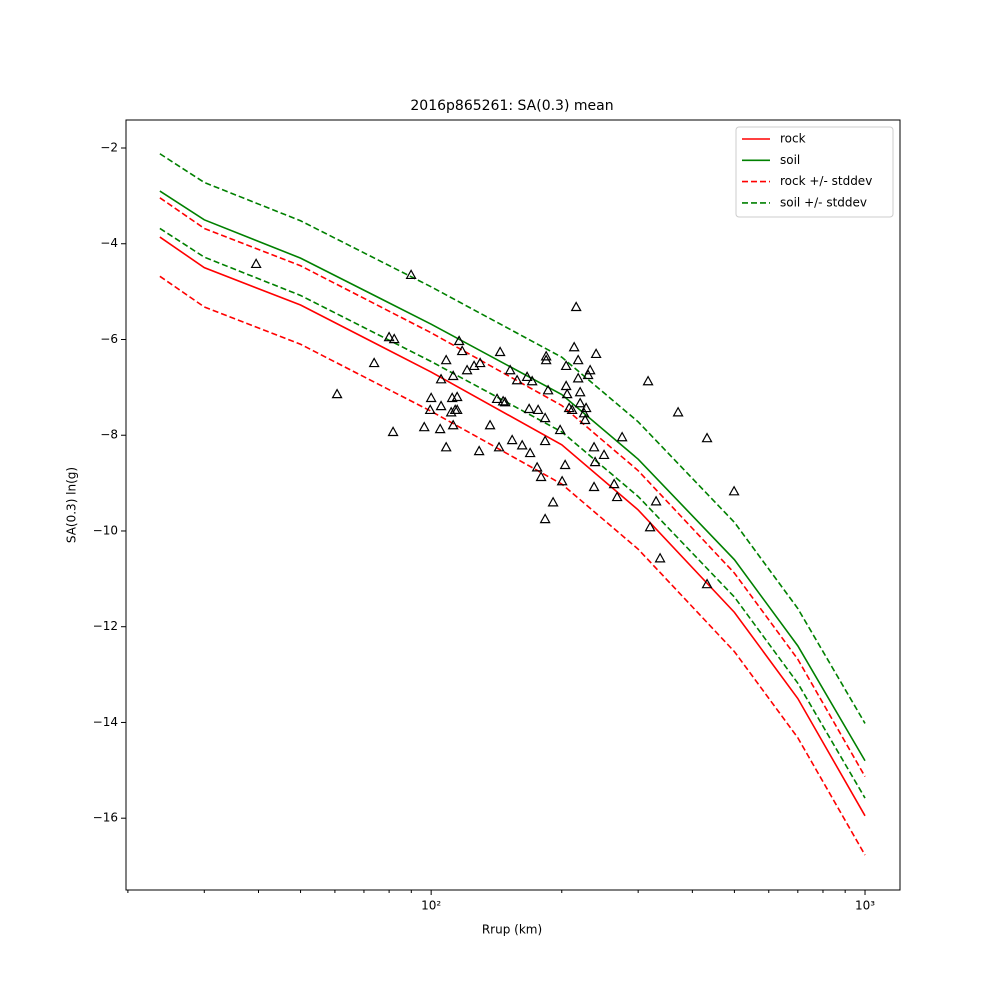  What do you see at coordinates (865, 906) in the screenshot?
I see `x-tick-label: 10³` at bounding box center [865, 906].